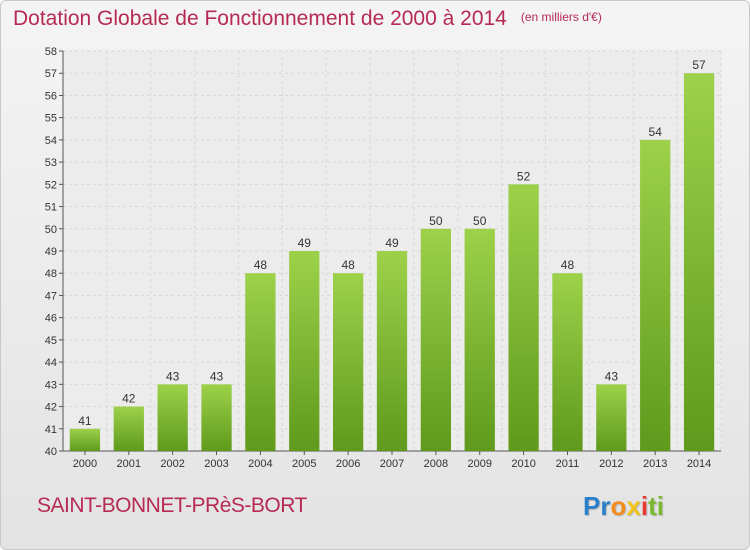  Describe the element at coordinates (51, 319) in the screenshot. I see `y-tick-label: 46` at that location.